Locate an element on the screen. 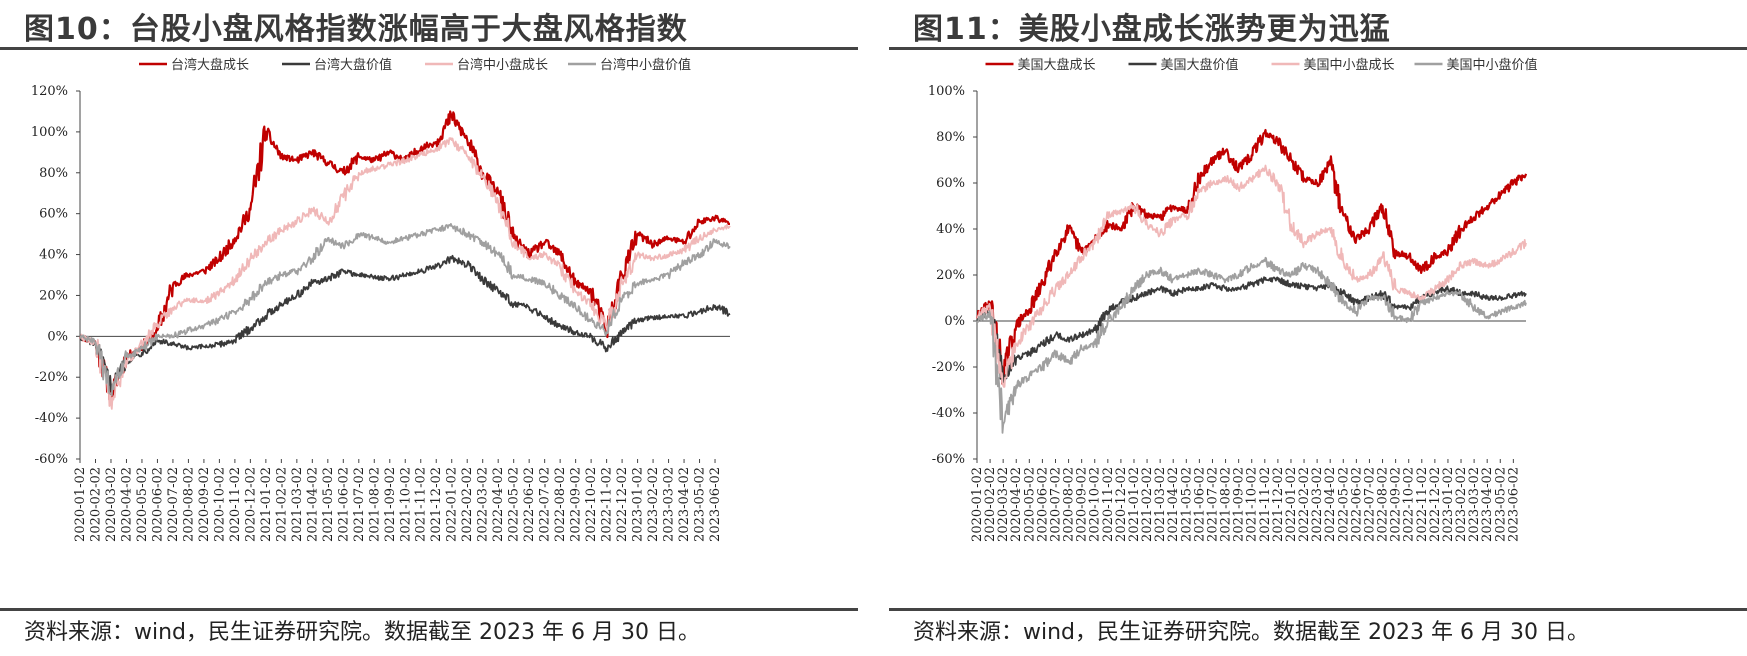 This screenshot has width=1747, height=656. y-tick-label: 40% is located at coordinates (53, 255).